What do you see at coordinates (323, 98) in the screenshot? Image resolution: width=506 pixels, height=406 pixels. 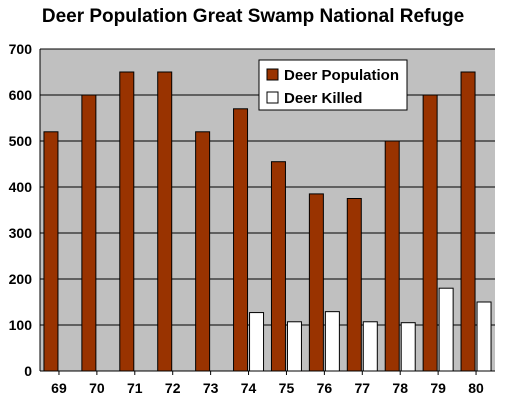 I see `legend-label-deer-killed: Deer Killed` at bounding box center [323, 98].